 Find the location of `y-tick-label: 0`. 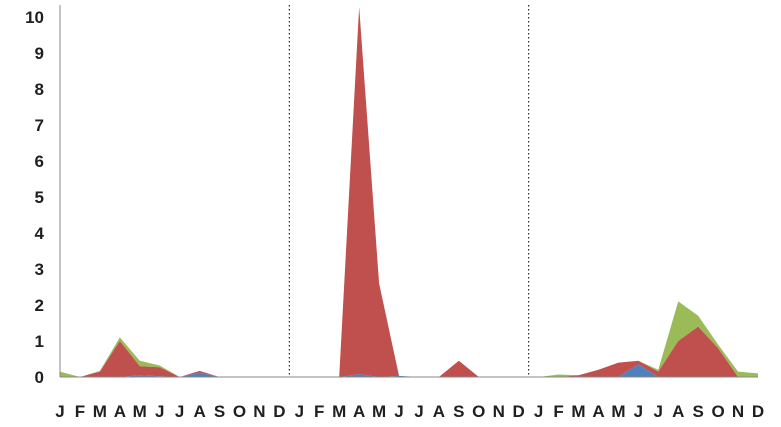

y-tick-label: 0 is located at coordinates (39, 377).